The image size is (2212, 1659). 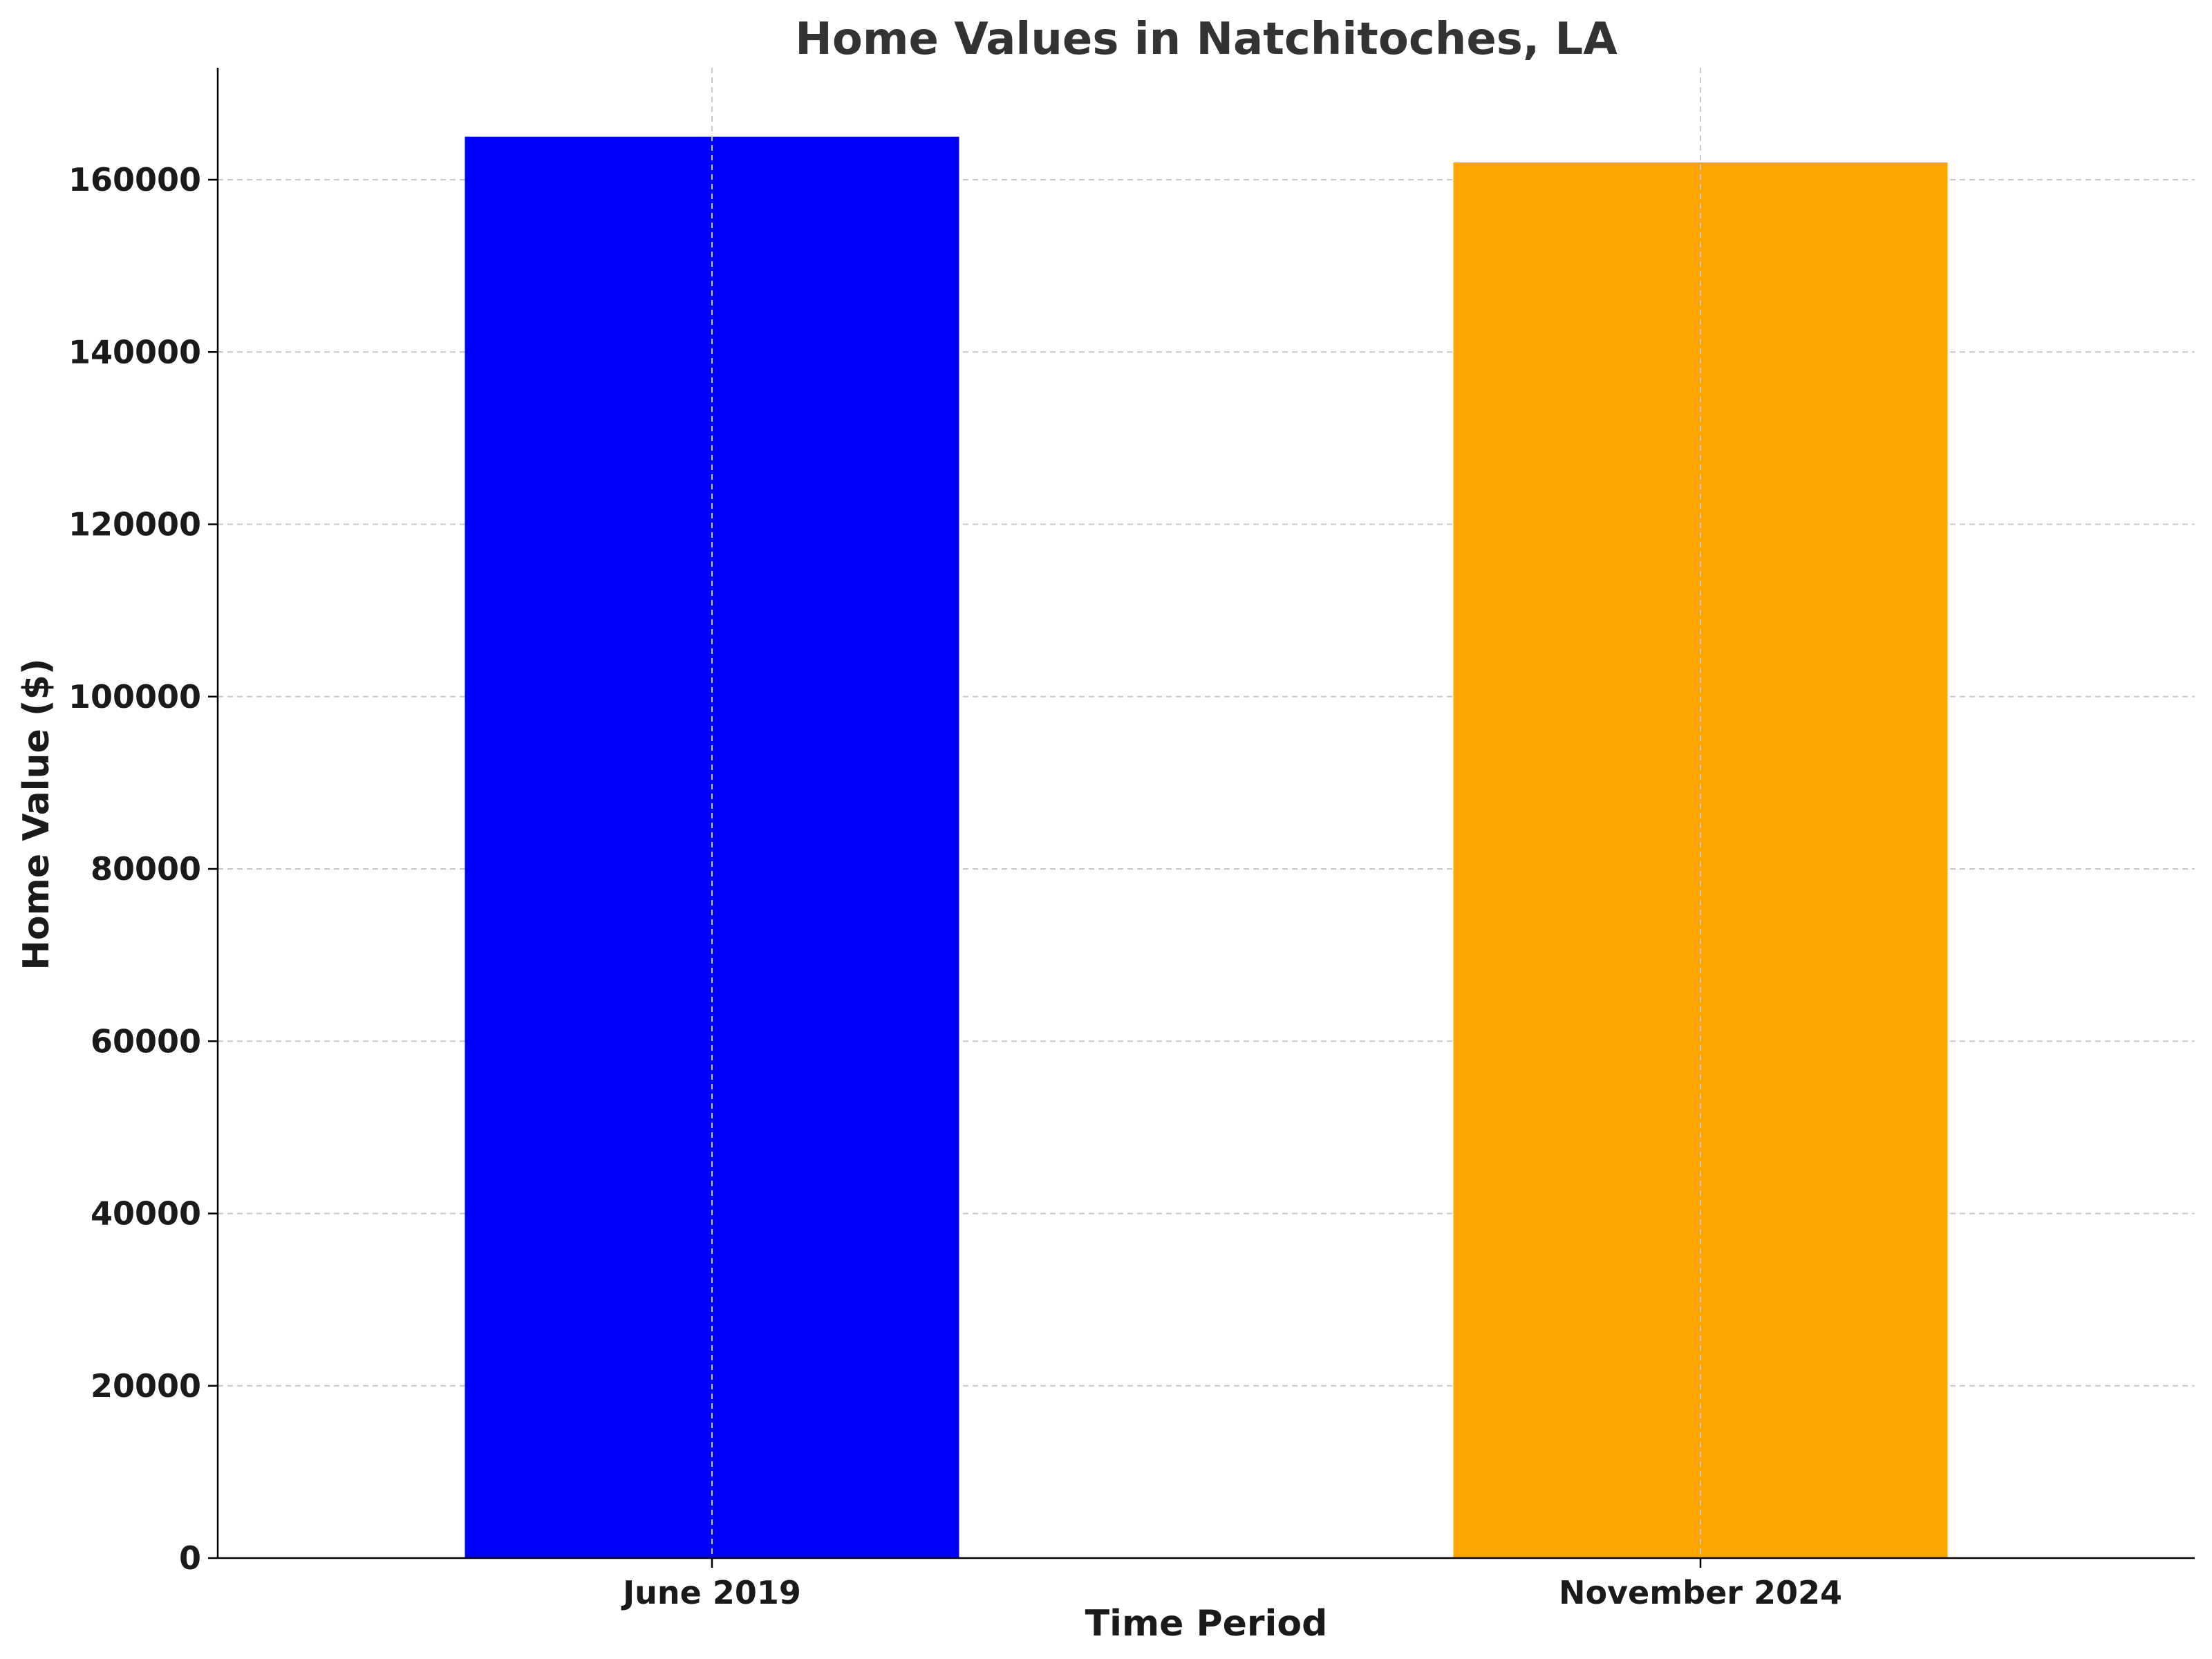 I want to click on y-tick-label: 160000, so click(x=134, y=180).